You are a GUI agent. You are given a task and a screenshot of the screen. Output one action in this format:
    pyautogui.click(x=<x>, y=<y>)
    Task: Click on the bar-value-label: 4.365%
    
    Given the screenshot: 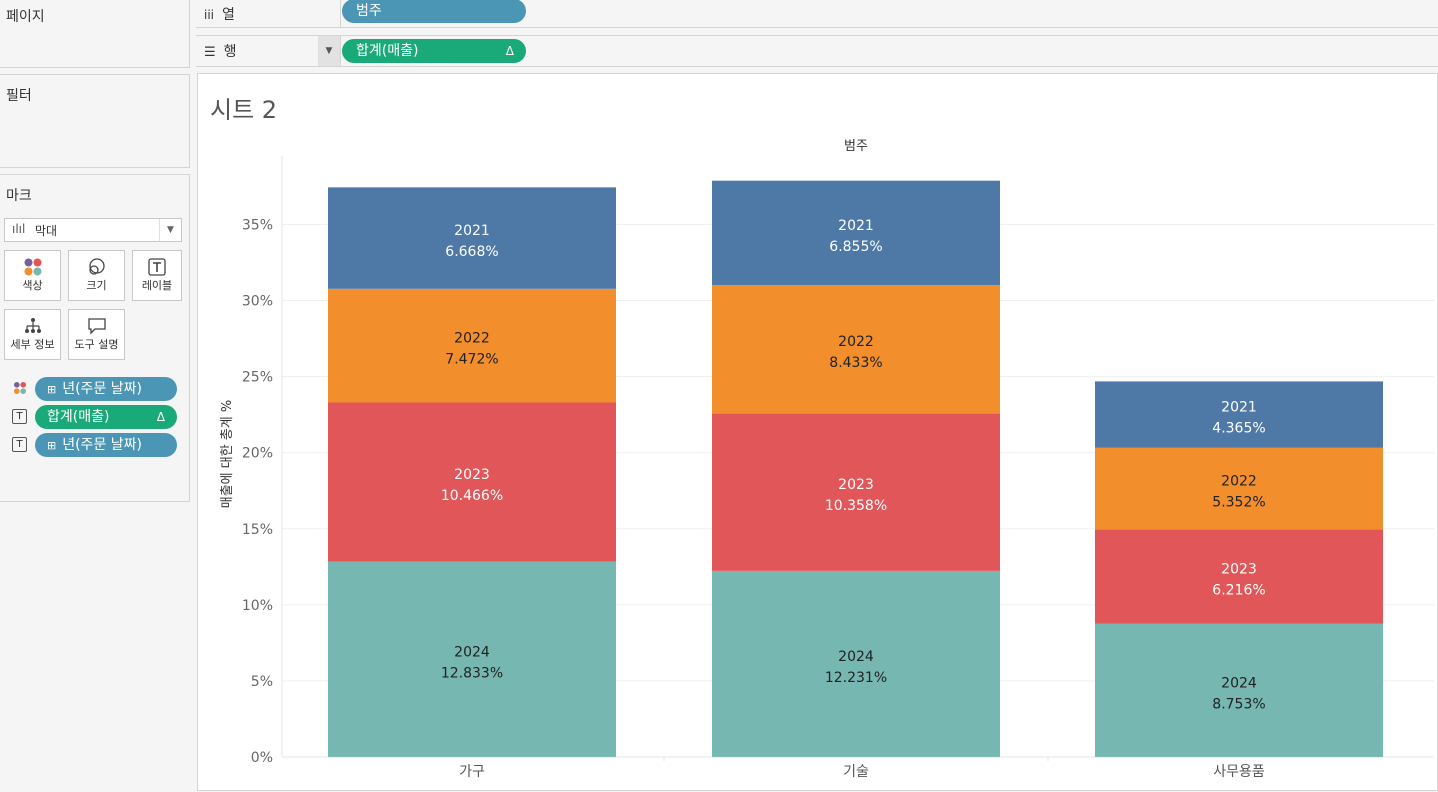 What is the action you would take?
    pyautogui.click(x=1238, y=429)
    